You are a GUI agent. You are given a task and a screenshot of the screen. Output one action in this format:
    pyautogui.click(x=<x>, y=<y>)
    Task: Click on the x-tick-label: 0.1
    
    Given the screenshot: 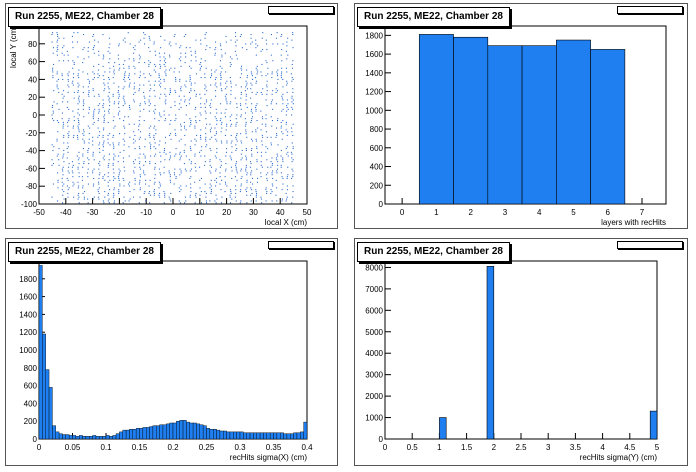 What is the action you would take?
    pyautogui.click(x=106, y=447)
    